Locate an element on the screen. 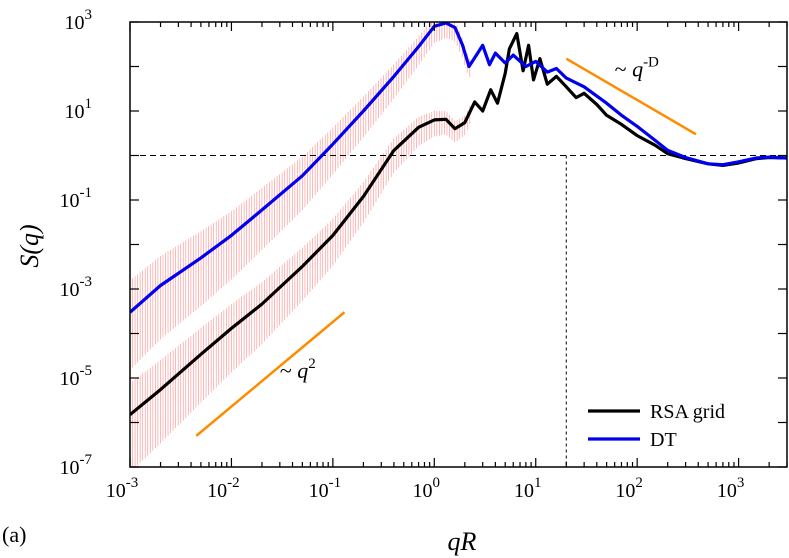  y-tick-label: 10⁻¹ is located at coordinates (76, 198).